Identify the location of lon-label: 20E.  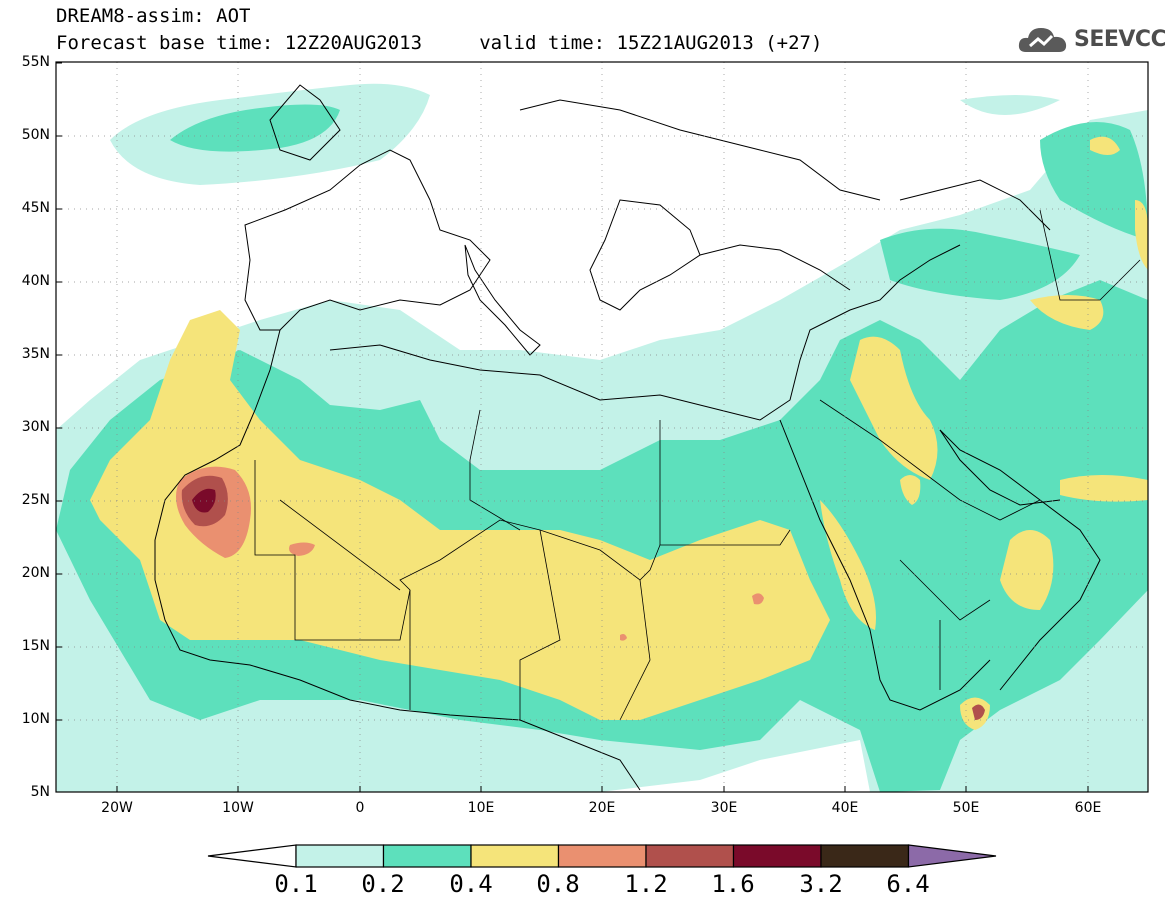
(602, 808).